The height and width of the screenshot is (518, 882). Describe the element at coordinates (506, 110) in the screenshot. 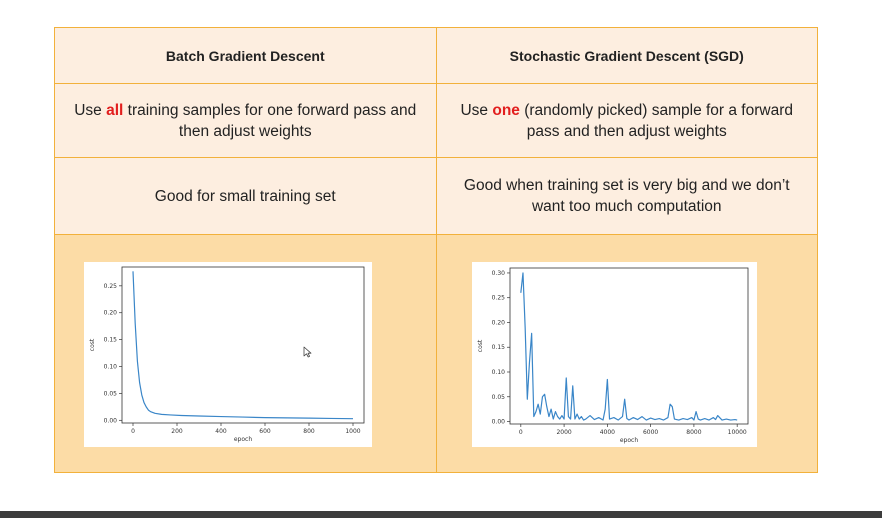

I see `sgd-samples-highlight: one` at that location.